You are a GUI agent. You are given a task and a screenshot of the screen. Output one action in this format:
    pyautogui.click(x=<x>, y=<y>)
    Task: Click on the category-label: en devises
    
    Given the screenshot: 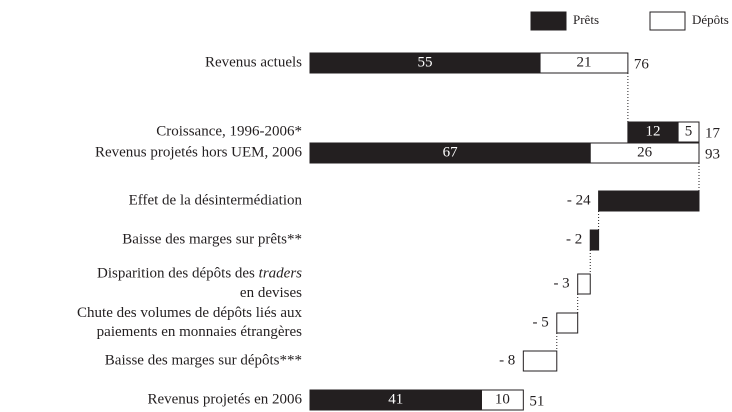 What is the action you would take?
    pyautogui.click(x=271, y=293)
    